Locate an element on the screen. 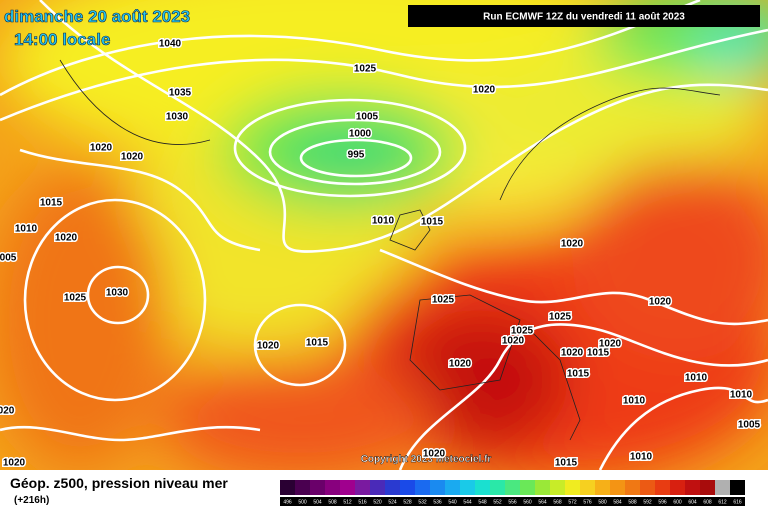 The width and height of the screenshot is (768, 517). colorbar-label: 544 is located at coordinates (467, 502).